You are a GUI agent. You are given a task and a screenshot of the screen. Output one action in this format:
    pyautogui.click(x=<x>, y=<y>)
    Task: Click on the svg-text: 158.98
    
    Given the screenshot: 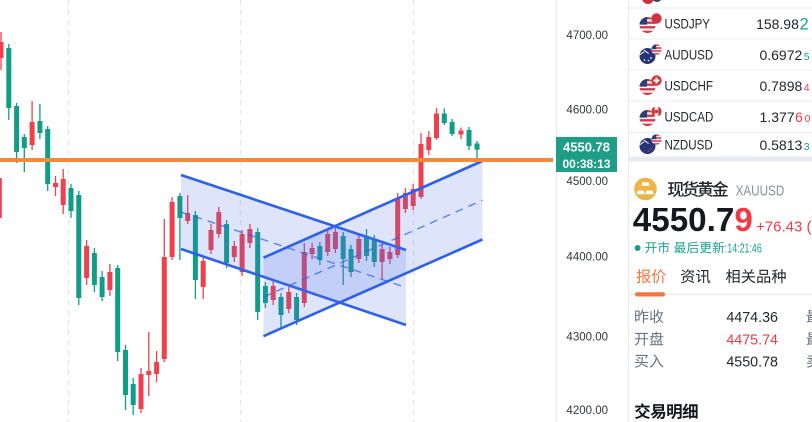 What is the action you would take?
    pyautogui.click(x=777, y=24)
    